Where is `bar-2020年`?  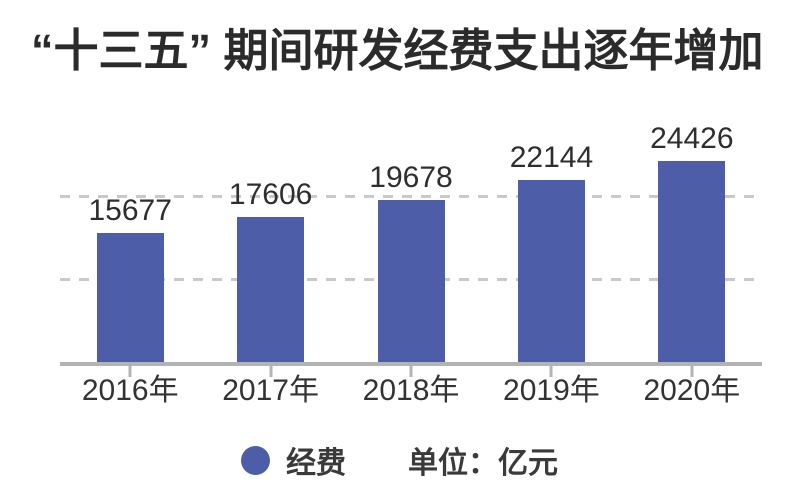 bar-2020年 is located at coordinates (692, 261).